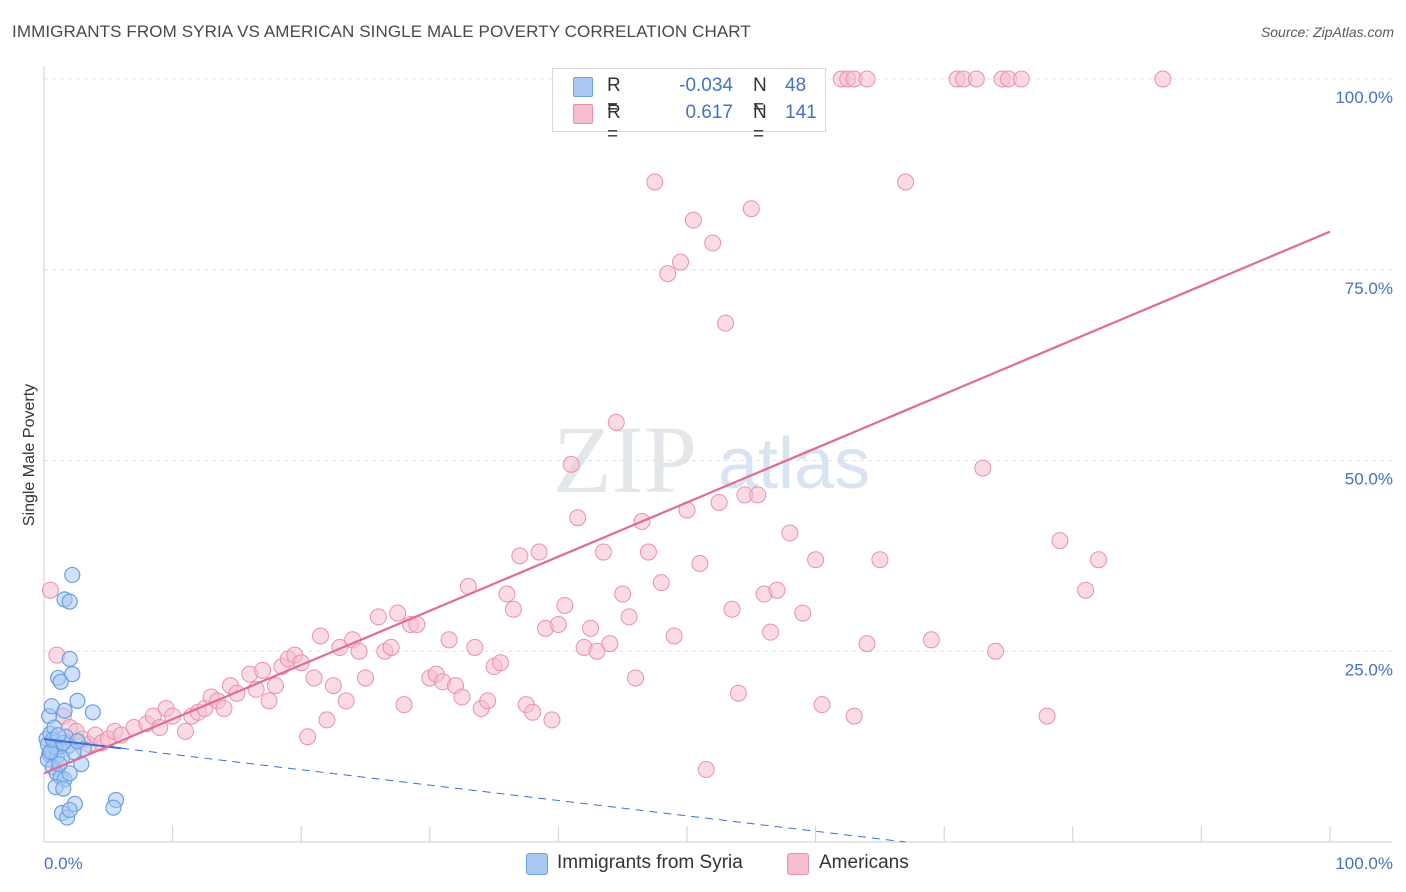  Describe the element at coordinates (1364, 97) in the screenshot. I see `y-tick-label: 100.0%` at that location.